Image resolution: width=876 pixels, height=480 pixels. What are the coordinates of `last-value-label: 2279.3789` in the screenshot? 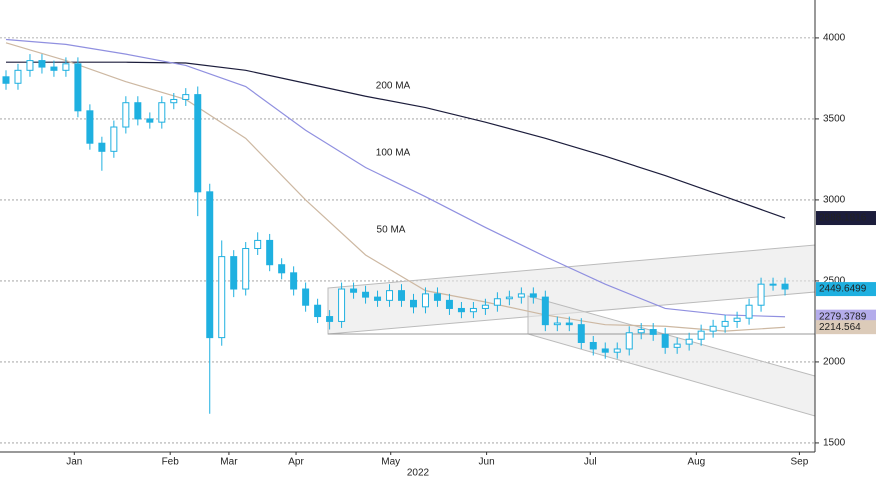 It's located at (843, 316).